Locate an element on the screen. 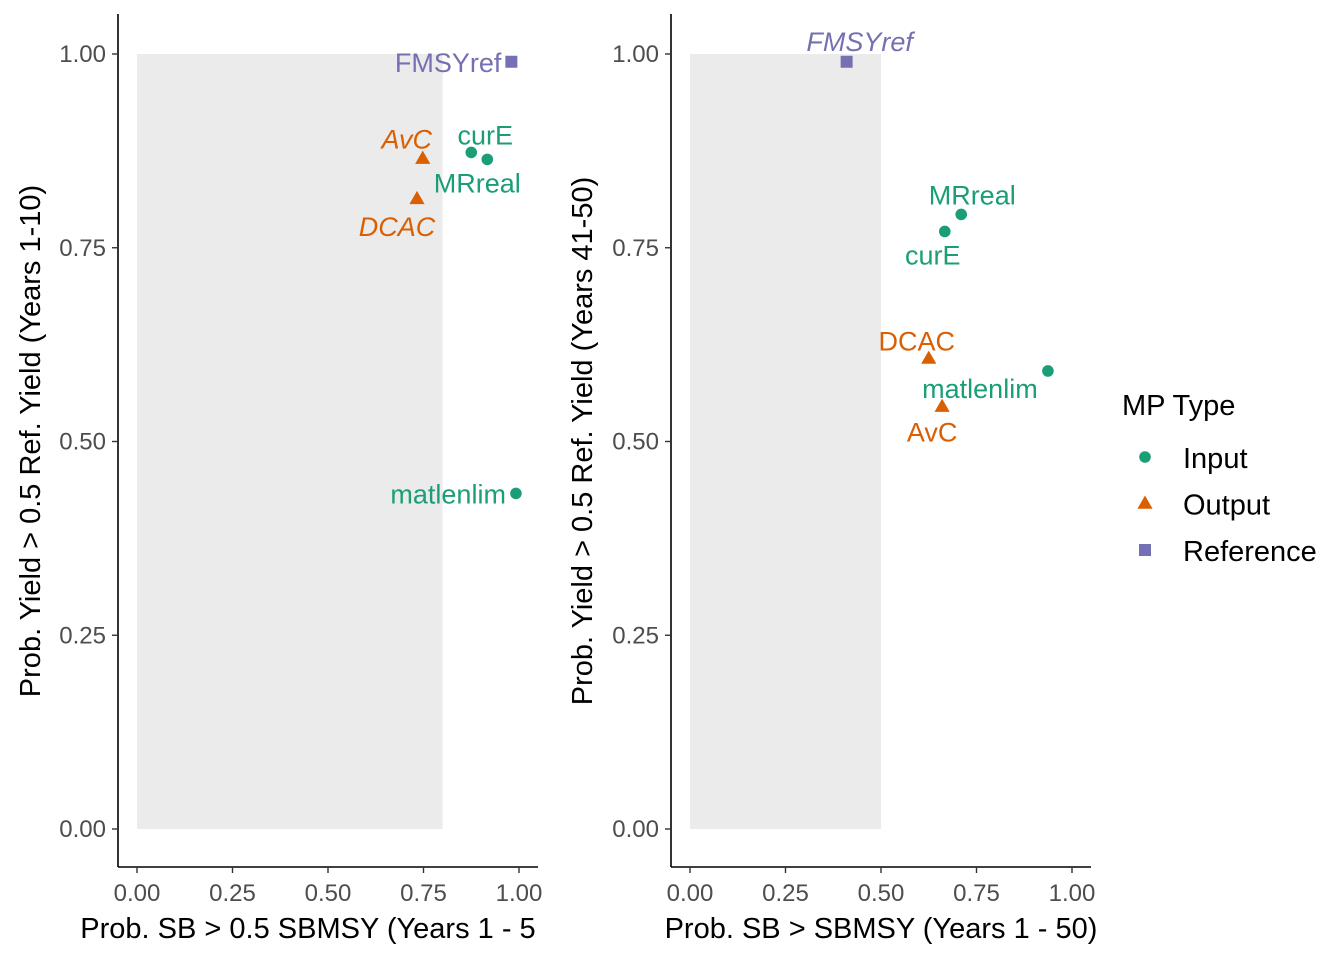  legend-label-output: Output is located at coordinates (1226, 506).